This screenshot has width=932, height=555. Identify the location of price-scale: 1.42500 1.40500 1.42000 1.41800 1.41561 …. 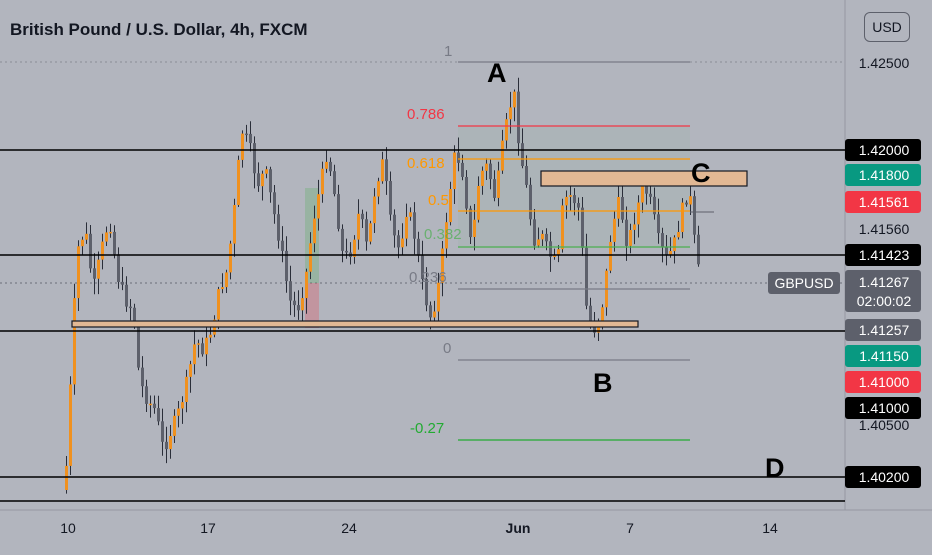
(844, 271).